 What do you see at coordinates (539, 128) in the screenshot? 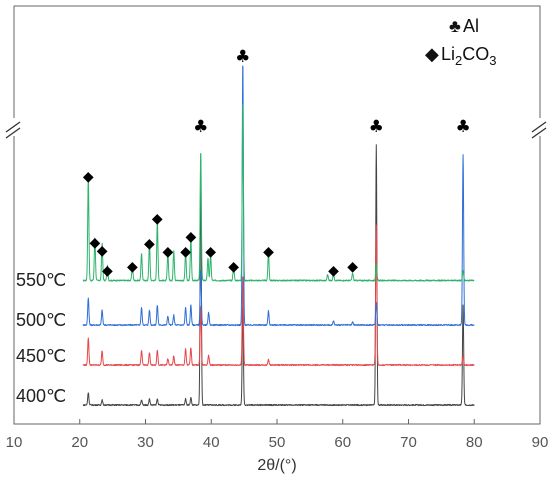
I see `axis-break-right` at bounding box center [539, 128].